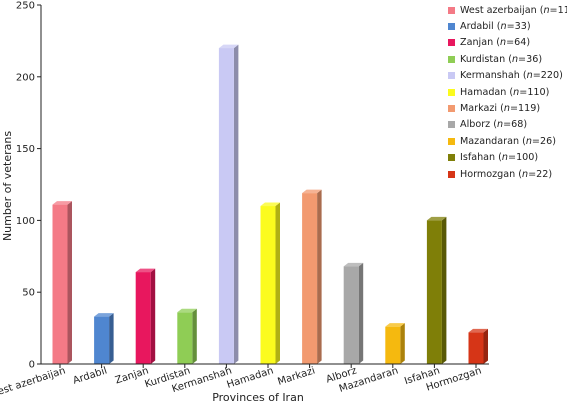 The width and height of the screenshot is (567, 405). What do you see at coordinates (507, 158) in the screenshot?
I see `legend-item: Isfahan (n = 100)` at bounding box center [507, 158].